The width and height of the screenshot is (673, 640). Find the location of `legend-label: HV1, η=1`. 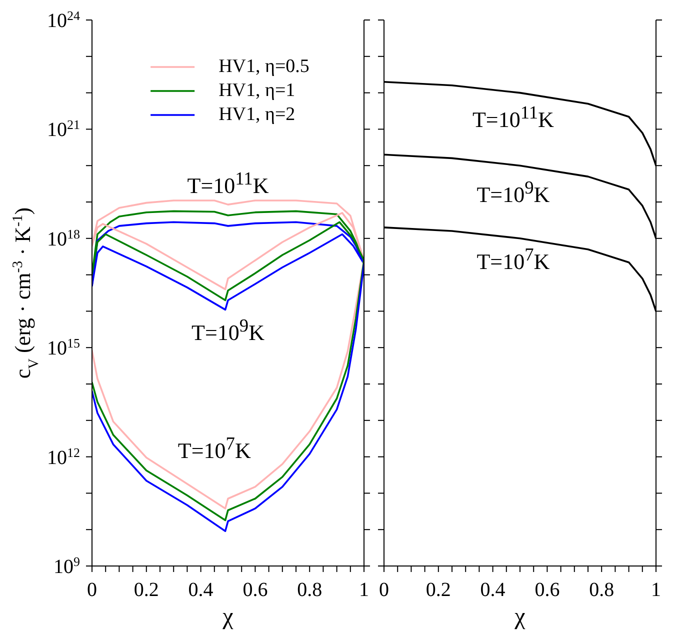

legend-label: HV1, η=1 is located at coordinates (257, 91).